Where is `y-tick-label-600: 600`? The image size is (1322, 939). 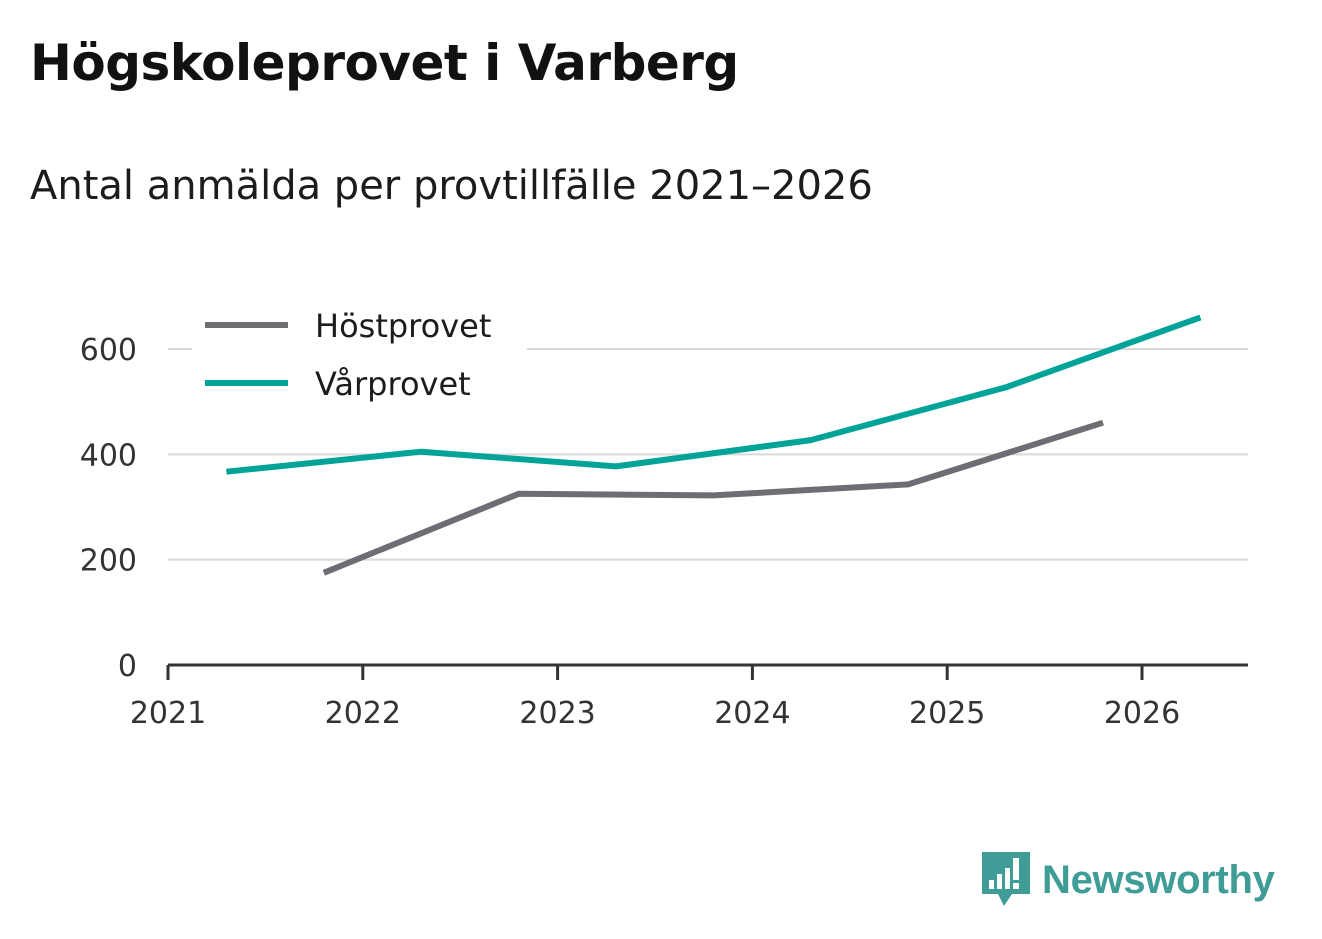
y-tick-label-600: 600 is located at coordinates (108, 350).